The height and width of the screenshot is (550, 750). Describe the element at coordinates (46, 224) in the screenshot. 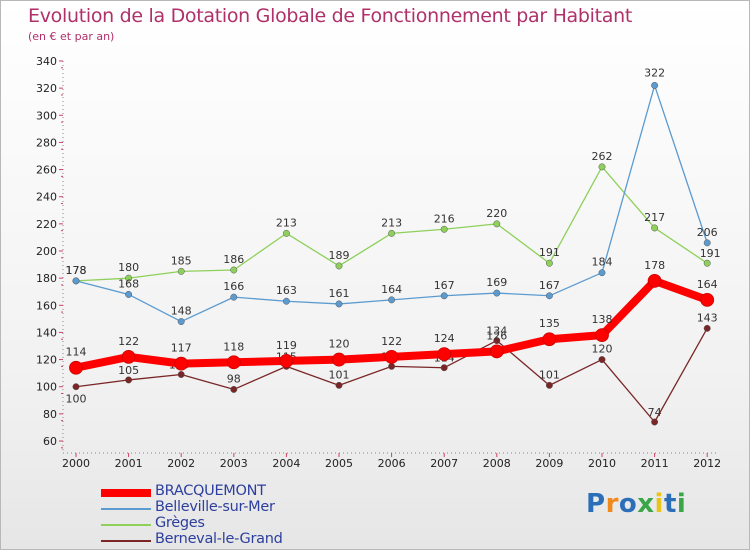

I see `y-tick-label: 220` at that location.